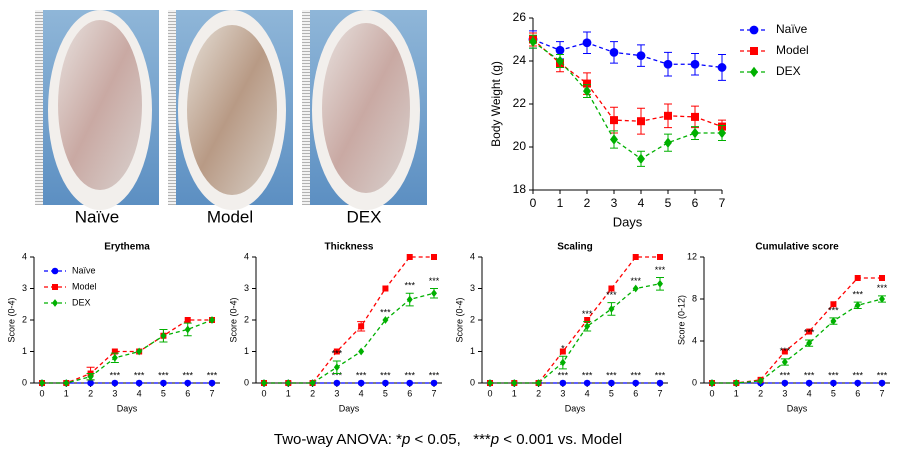  What do you see at coordinates (792, 29) in the screenshot?
I see `legend-label: Naïve` at bounding box center [792, 29].